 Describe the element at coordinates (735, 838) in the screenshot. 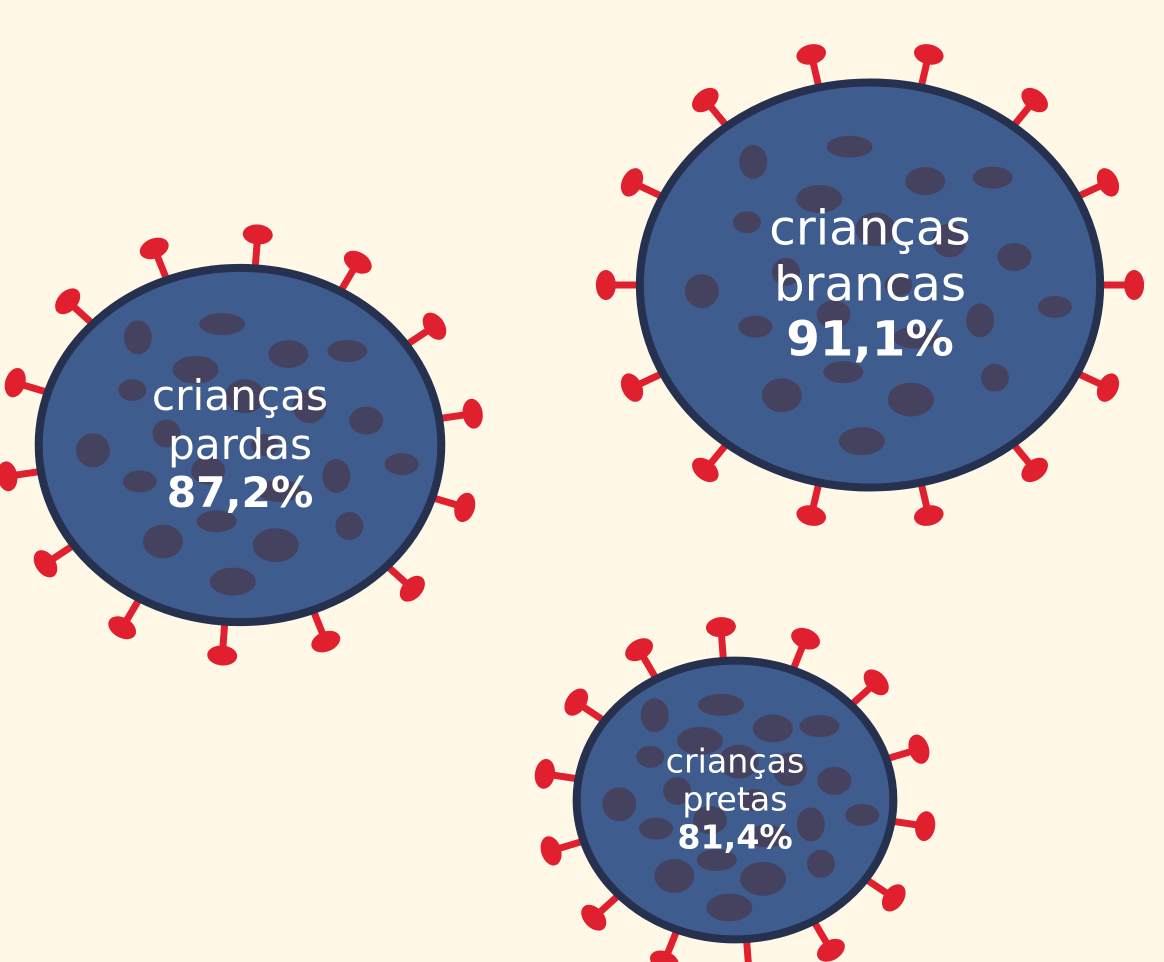

I see `value-label: 81,4%` at that location.